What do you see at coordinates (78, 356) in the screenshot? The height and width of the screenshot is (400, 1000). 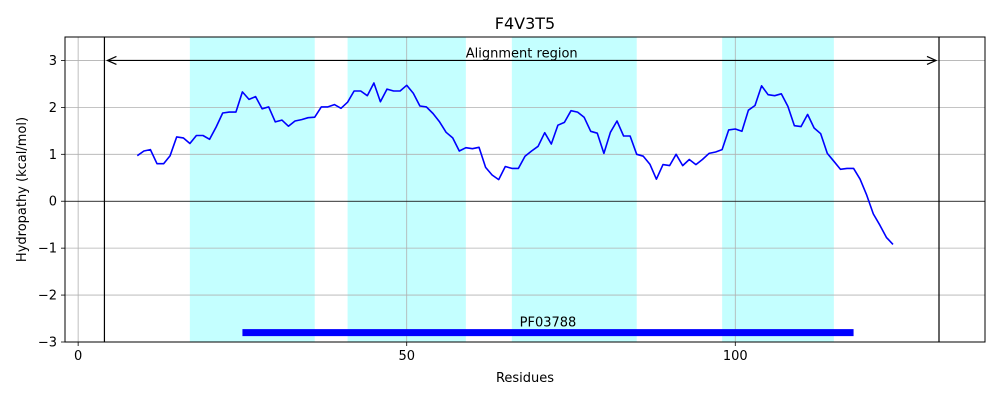 I see `x-tick-label: 0` at bounding box center [78, 356].